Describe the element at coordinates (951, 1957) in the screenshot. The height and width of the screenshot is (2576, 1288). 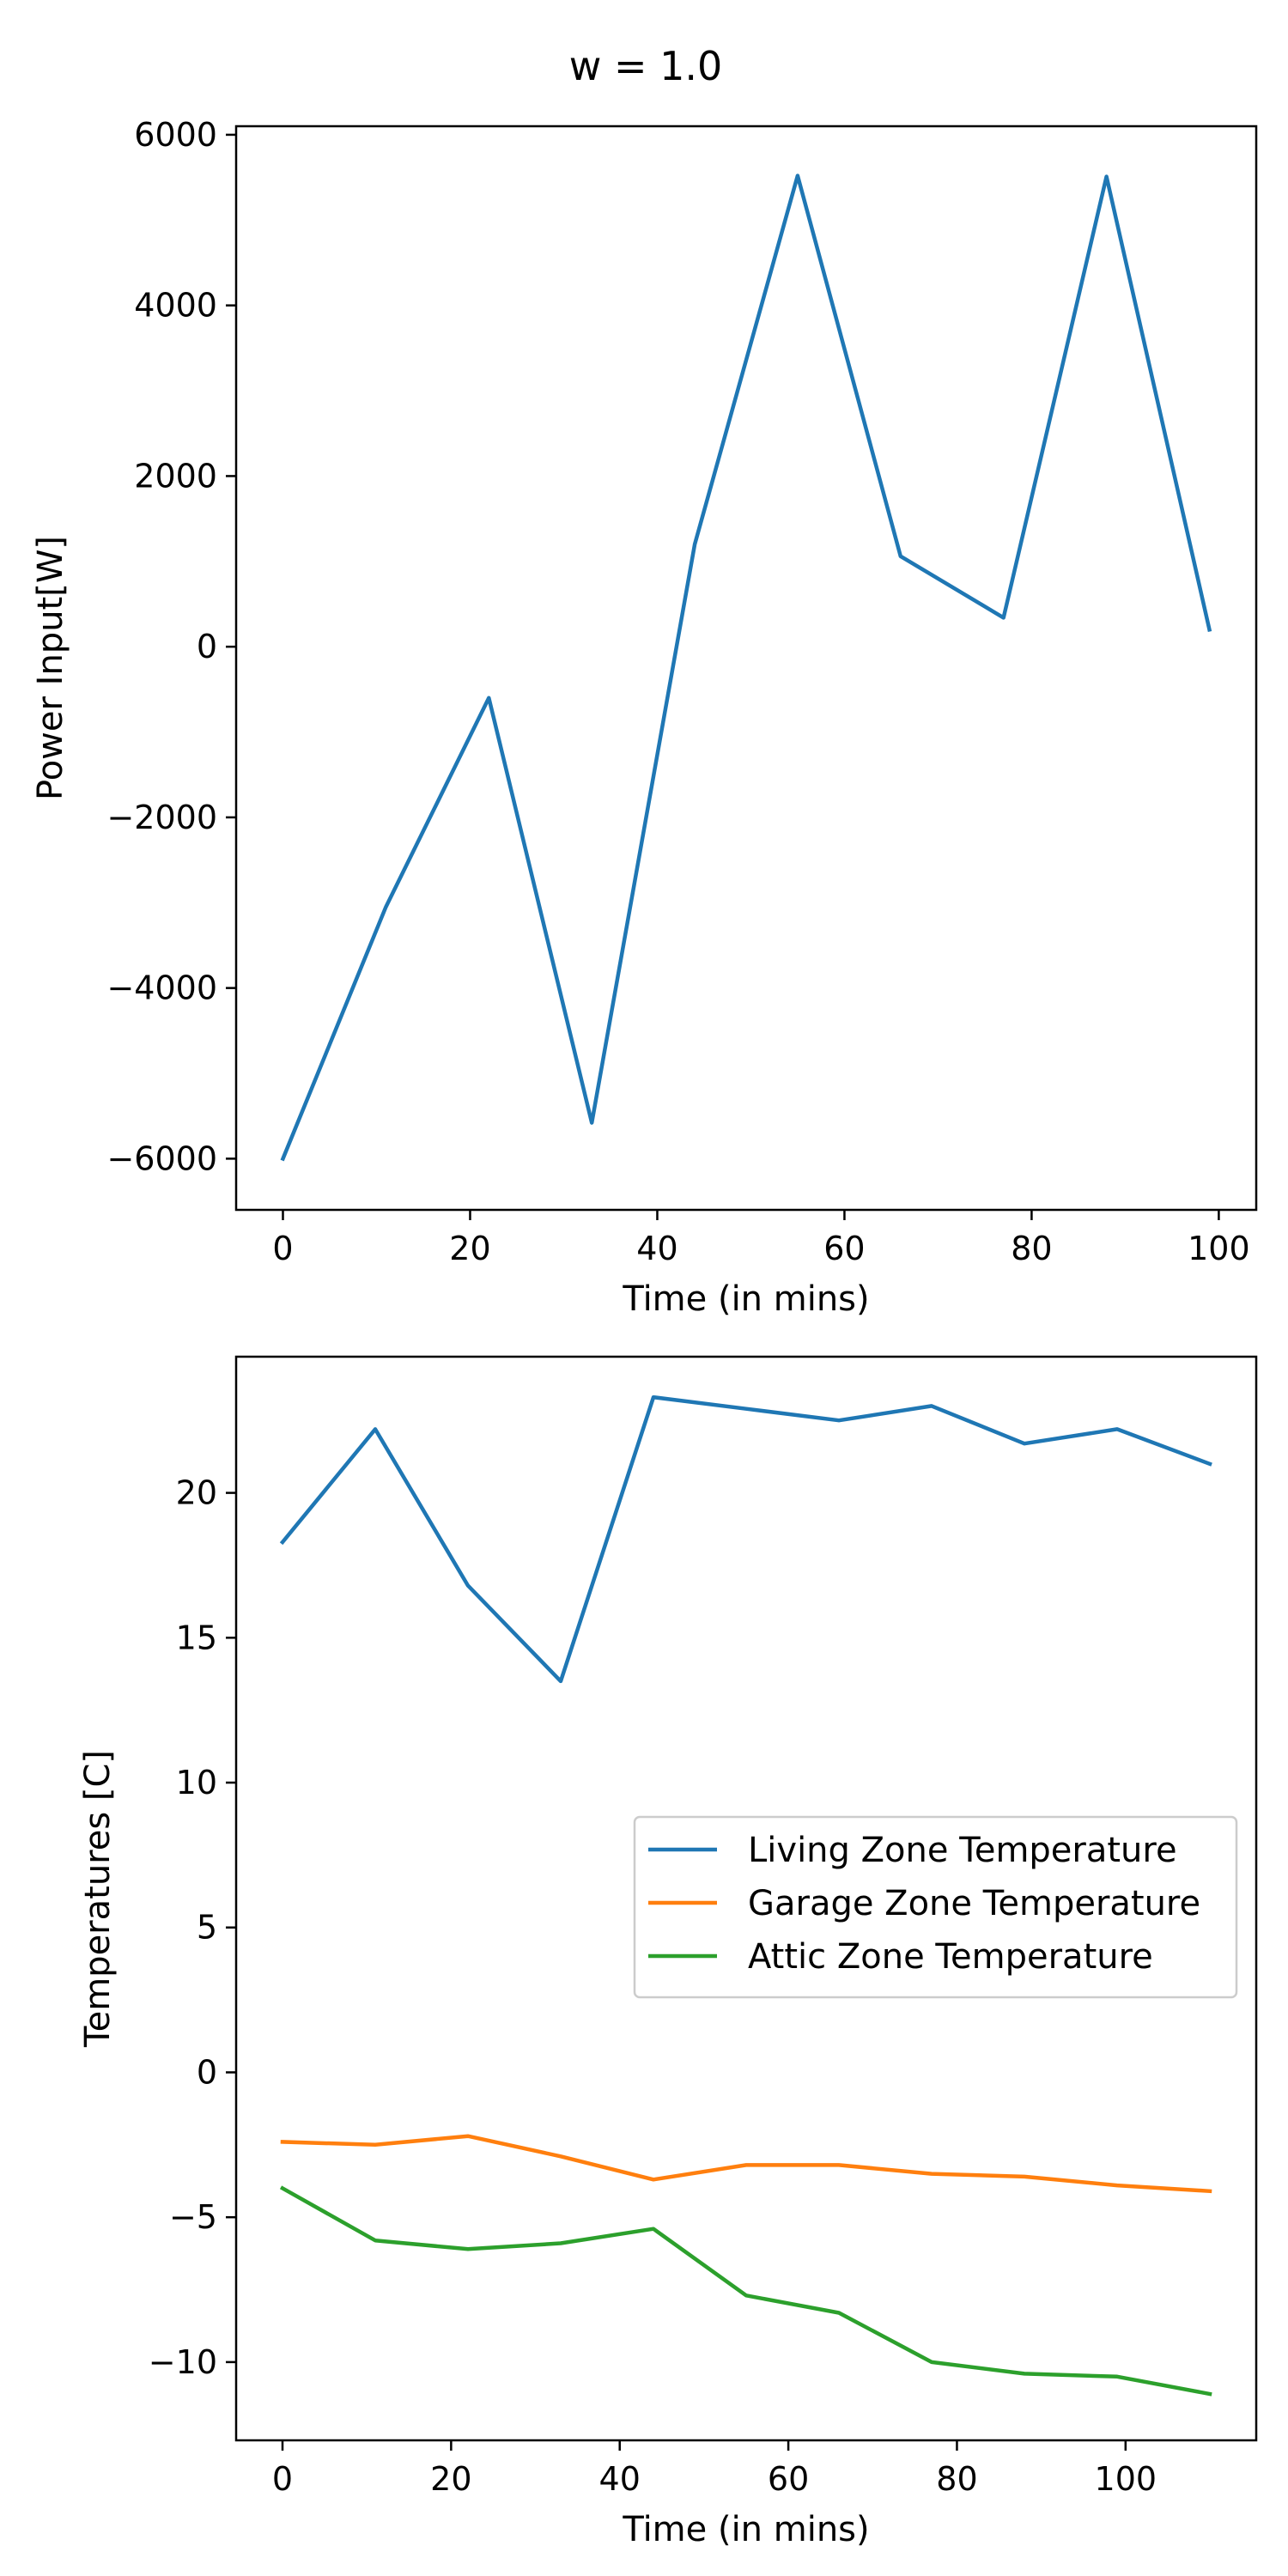
I see `legend-label: Attic Zone Temperature` at that location.